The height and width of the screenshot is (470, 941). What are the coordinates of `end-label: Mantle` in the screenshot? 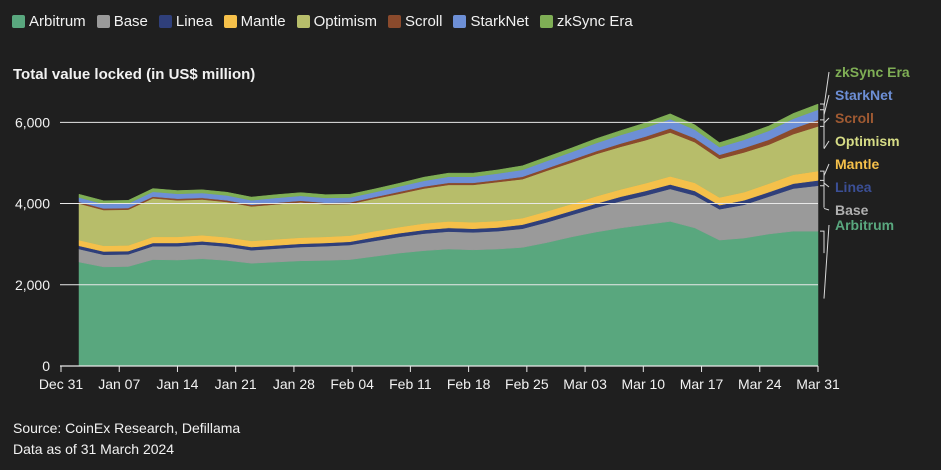 It's located at (857, 164).